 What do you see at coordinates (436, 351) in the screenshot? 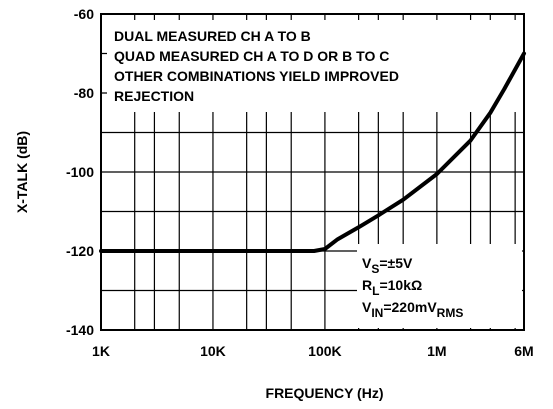
I see `x-tick-label: 1M` at bounding box center [436, 351].